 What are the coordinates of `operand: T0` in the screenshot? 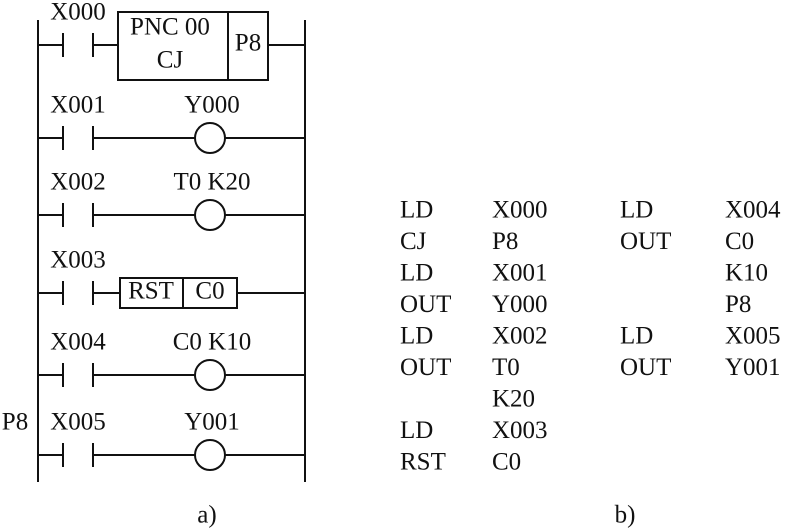 It's located at (506, 367).